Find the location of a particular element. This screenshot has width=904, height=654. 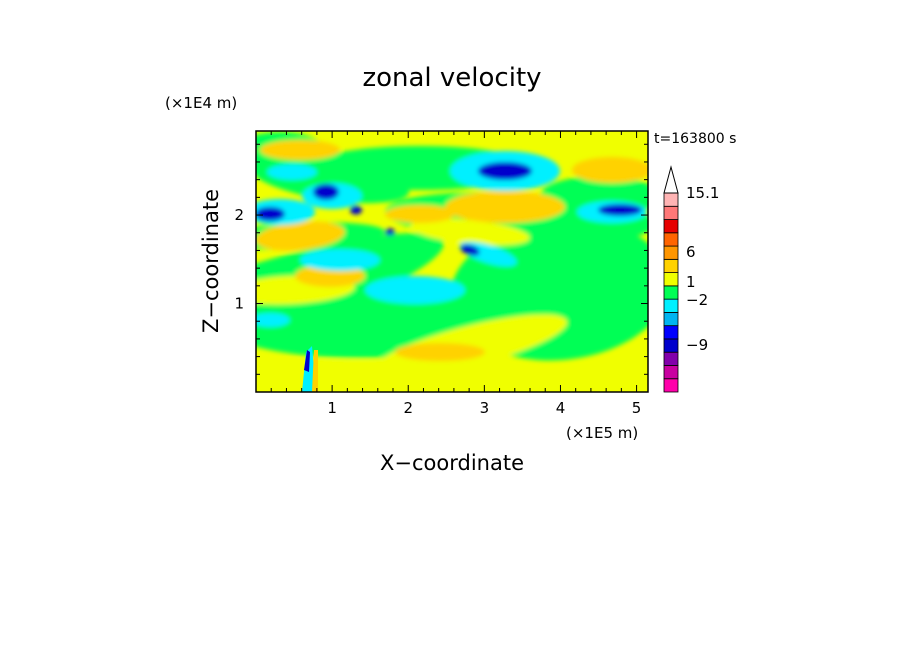

y-tick-label: 1 is located at coordinates (239, 304).